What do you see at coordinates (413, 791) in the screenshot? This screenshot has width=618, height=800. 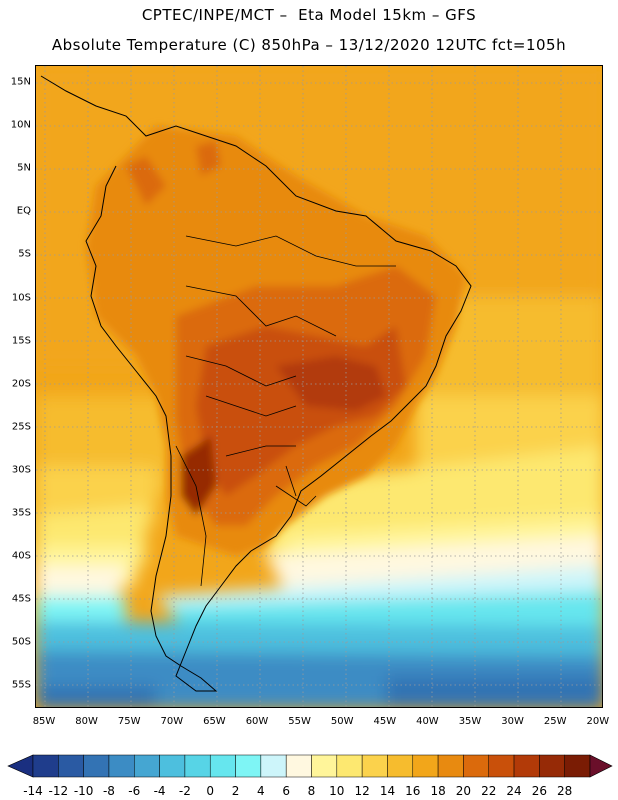 I see `legend-label: 16` at bounding box center [413, 791].